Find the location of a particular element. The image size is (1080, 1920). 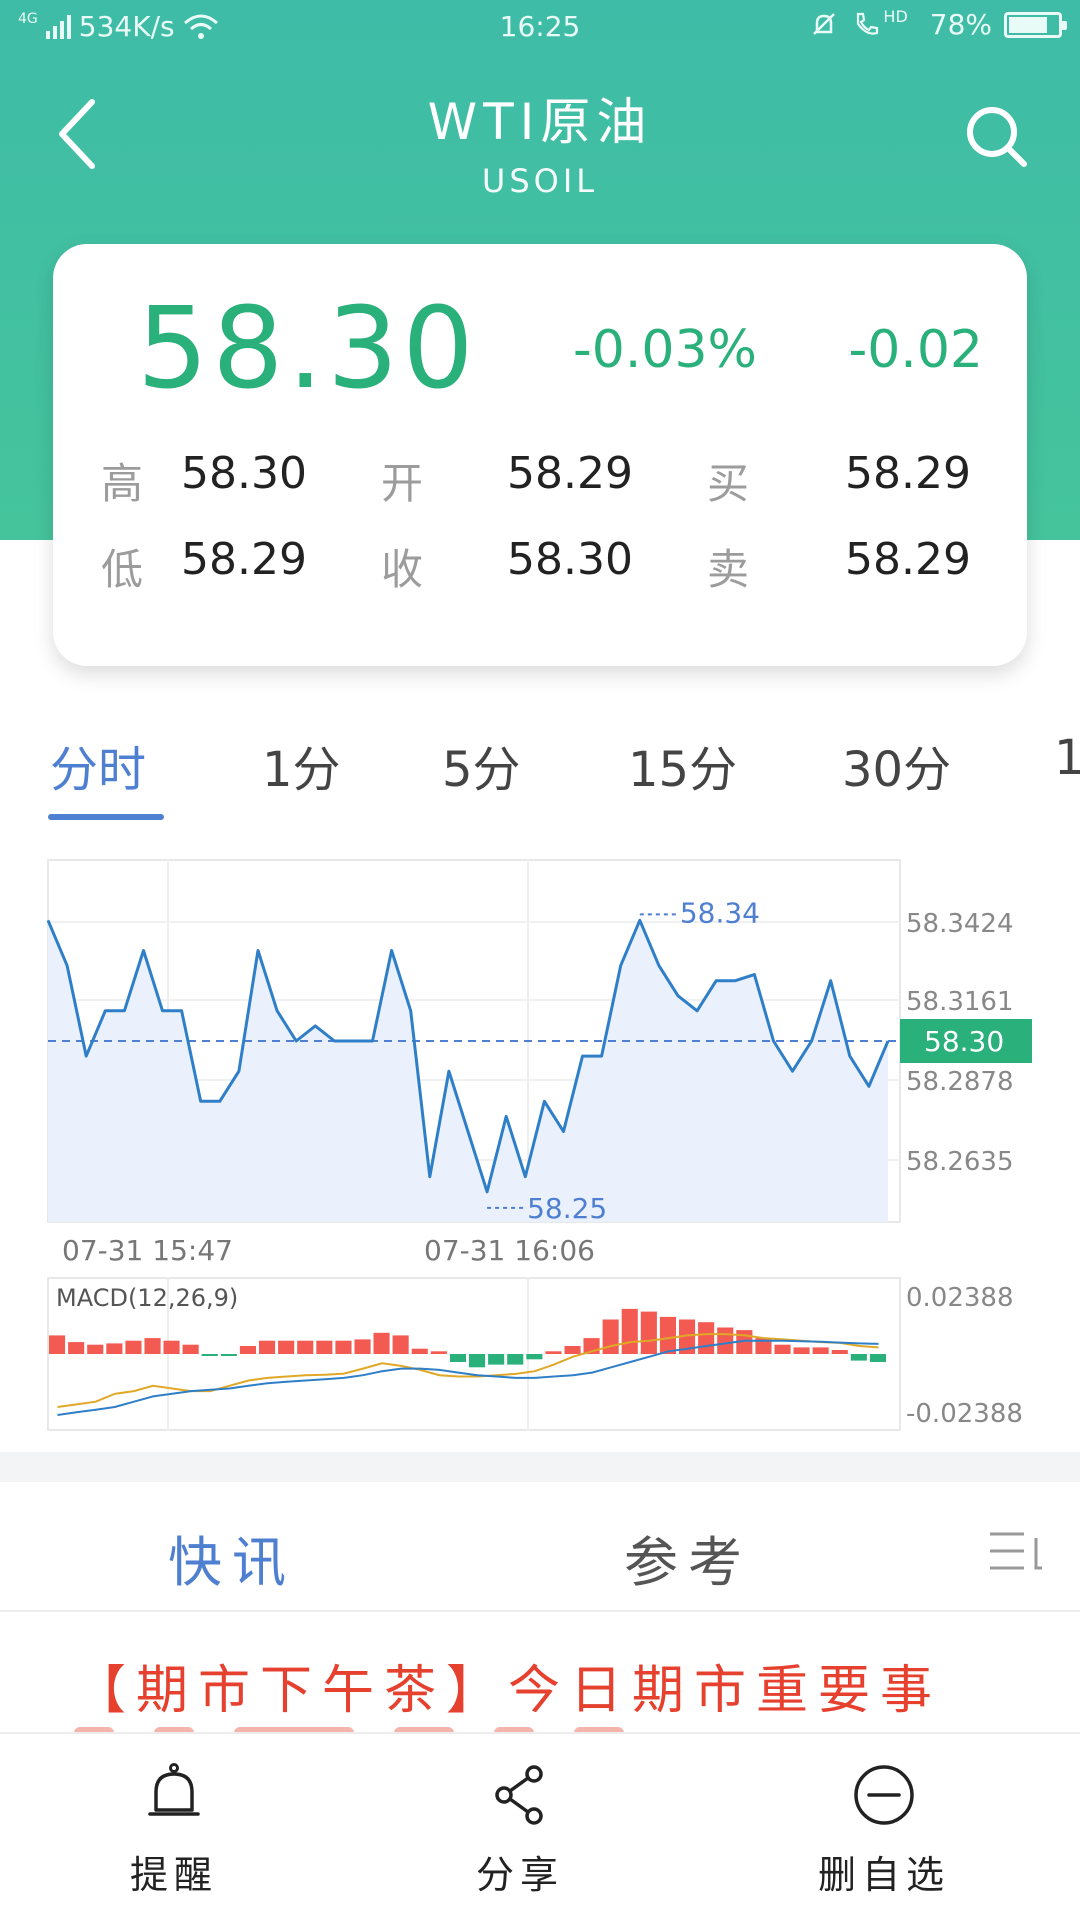

remind-button: 提醒 is located at coordinates (174, 1830).